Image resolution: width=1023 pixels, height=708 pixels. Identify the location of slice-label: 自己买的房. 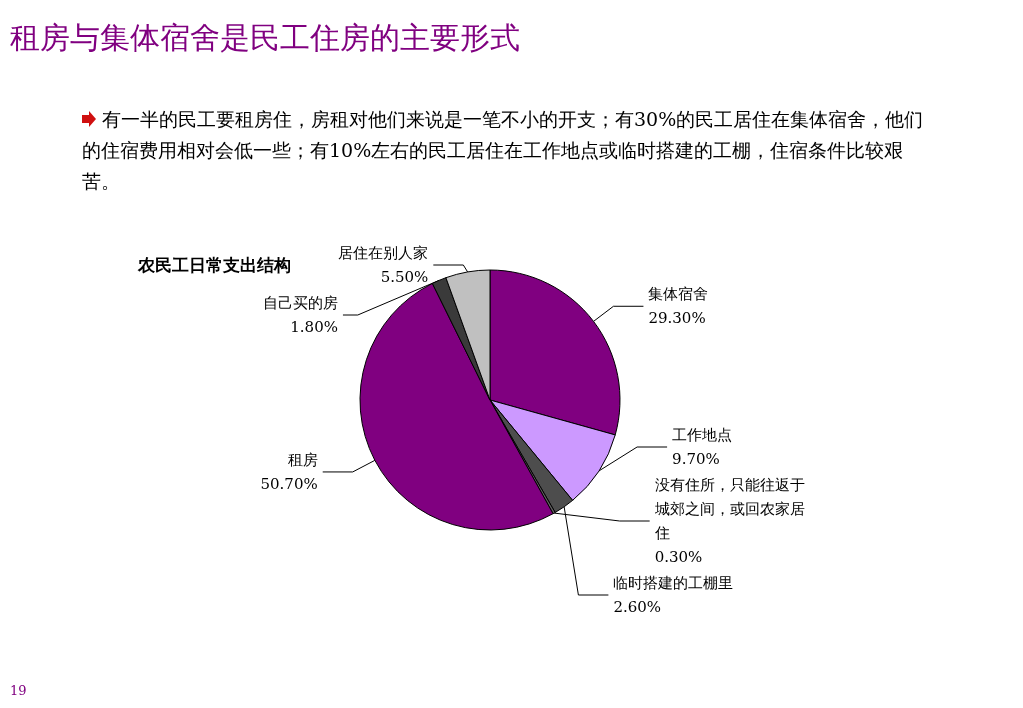
(300, 303).